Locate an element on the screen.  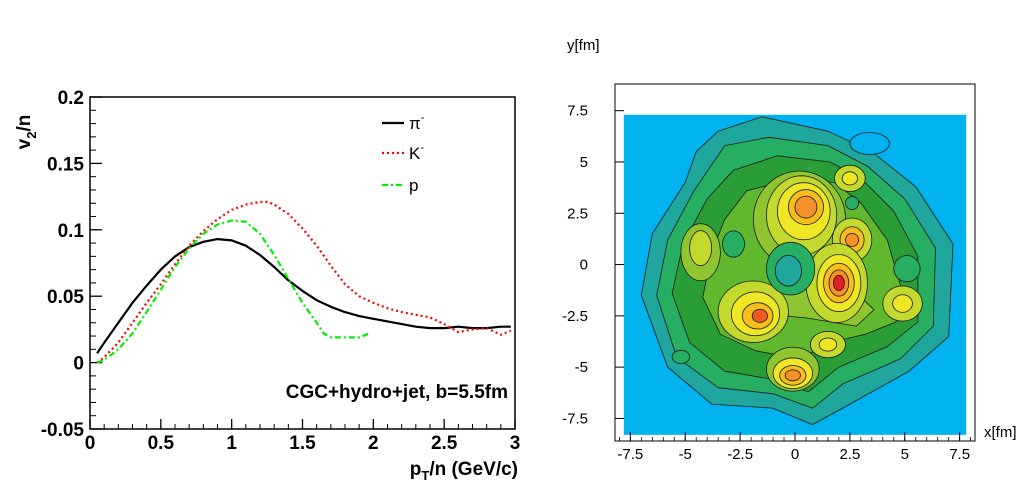
chart-annotation: CGC+hydro+jet, b=5.5fm is located at coordinates (397, 392).